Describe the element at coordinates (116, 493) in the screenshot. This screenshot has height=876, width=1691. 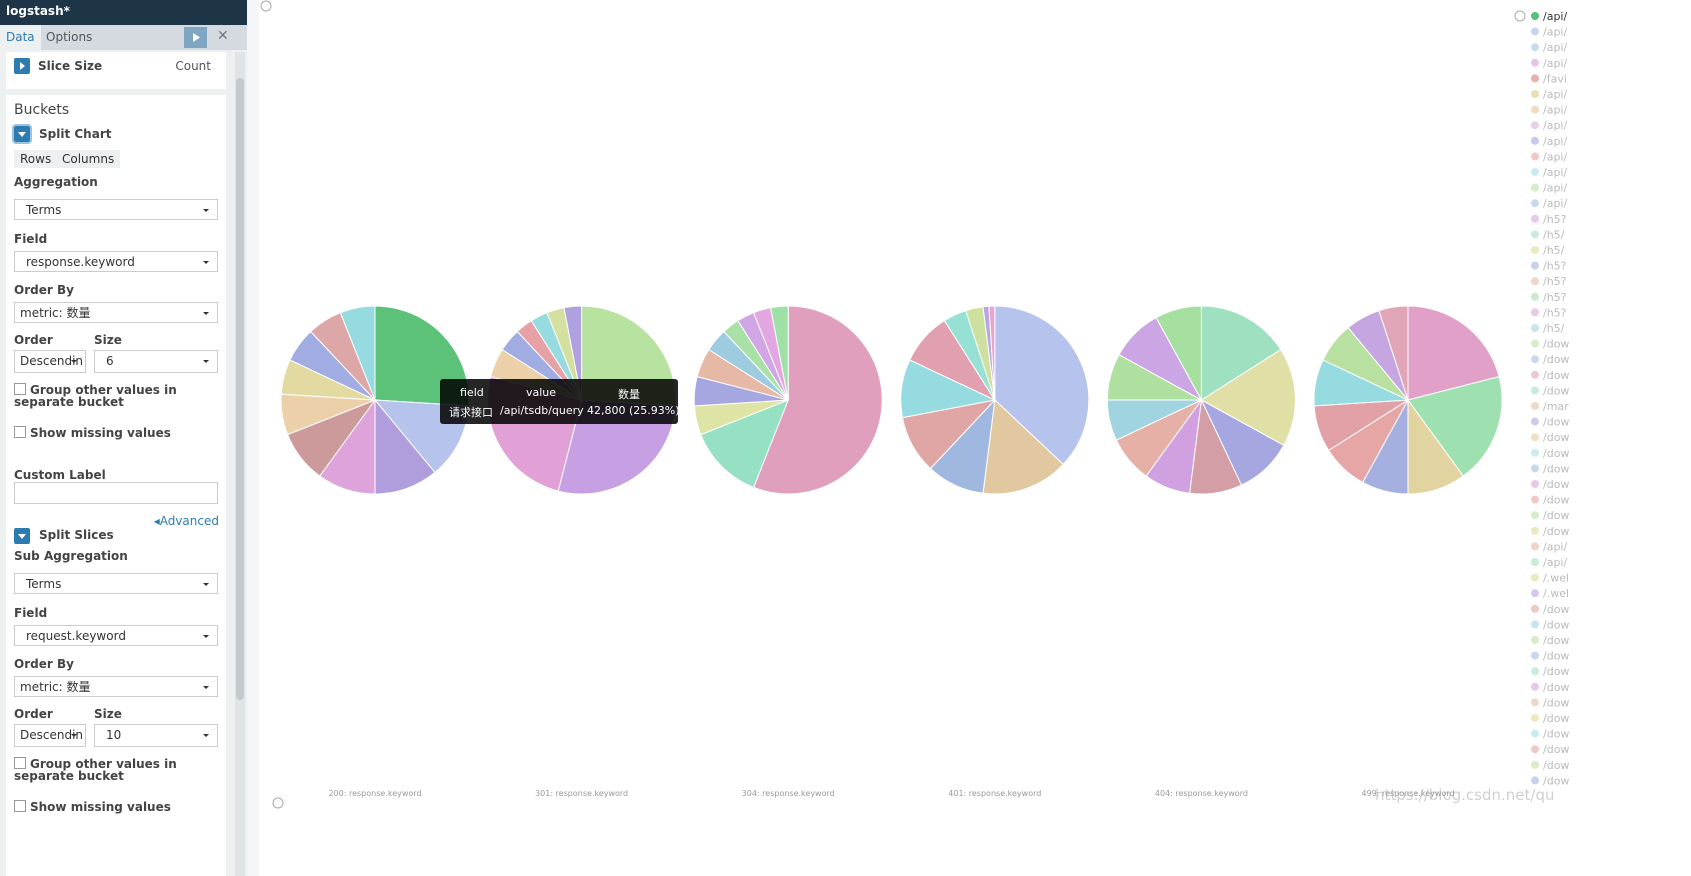
I see `custom-label-input` at that location.